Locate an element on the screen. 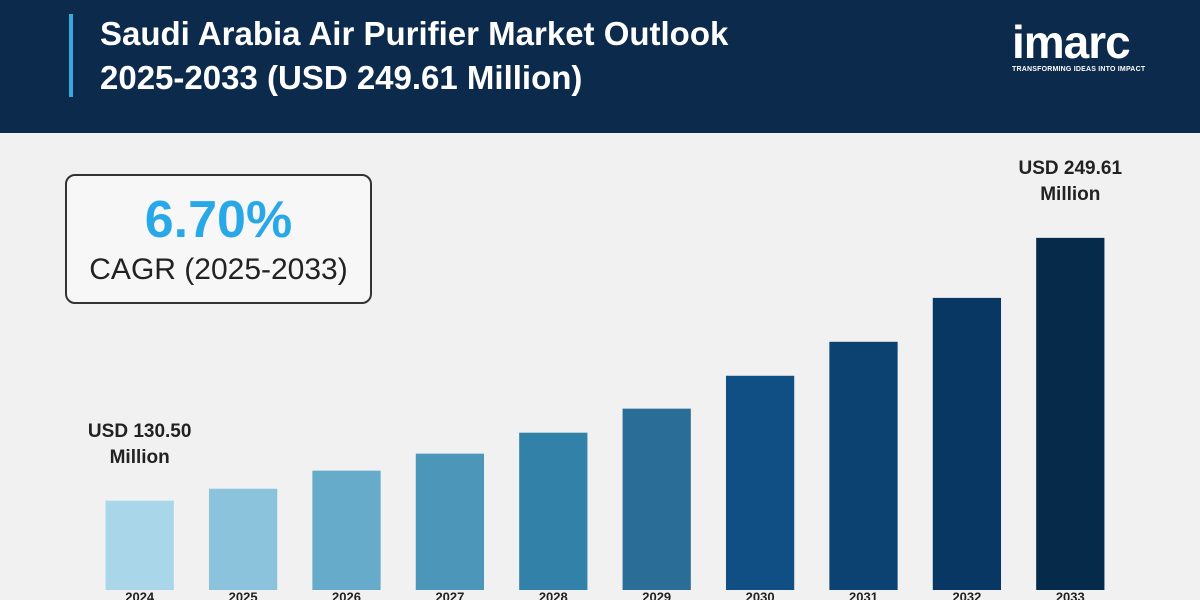 Image resolution: width=1200 pixels, height=600 pixels. x-tick-label: 2031 is located at coordinates (863, 594).